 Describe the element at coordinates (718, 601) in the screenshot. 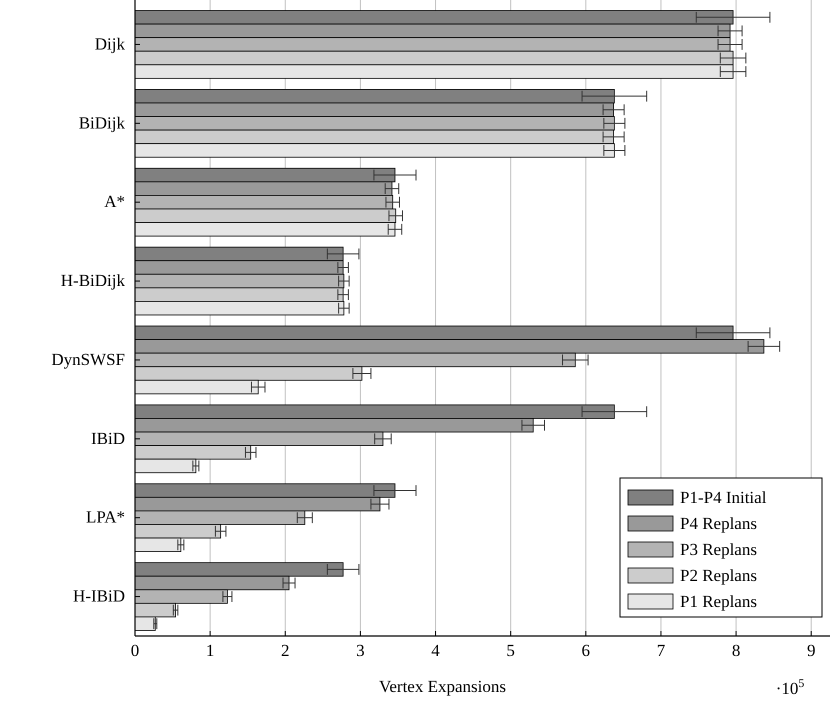

I see `legend-label: P1 Replans` at that location.